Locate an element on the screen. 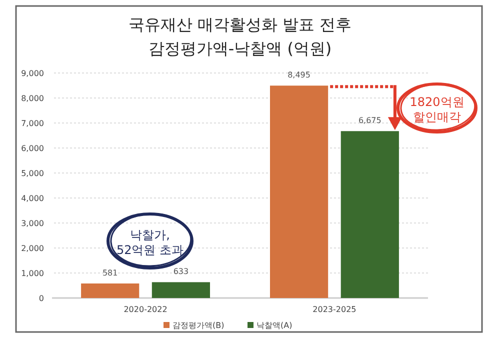 The height and width of the screenshot is (344, 500). y-tick-label: 3,000 is located at coordinates (32, 223).